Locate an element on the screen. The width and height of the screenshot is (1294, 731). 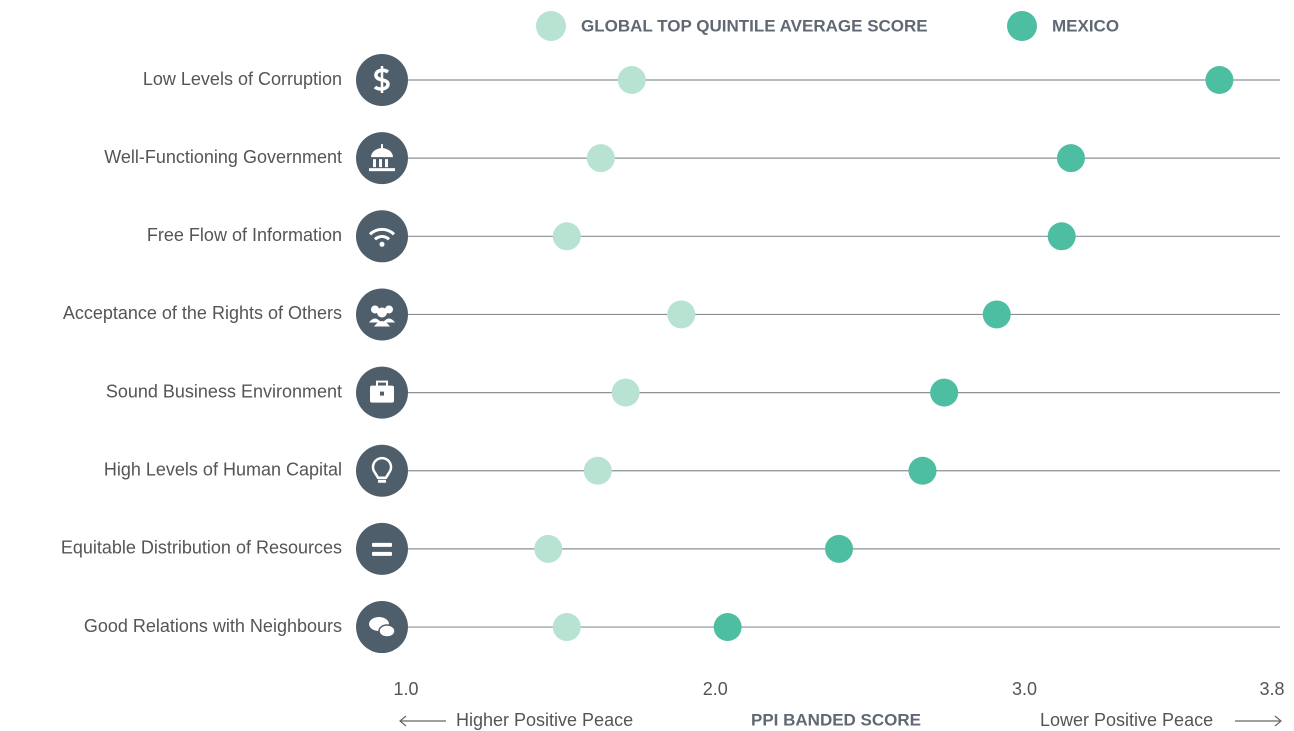
category-label: Sound Business Environment is located at coordinates (224, 391).